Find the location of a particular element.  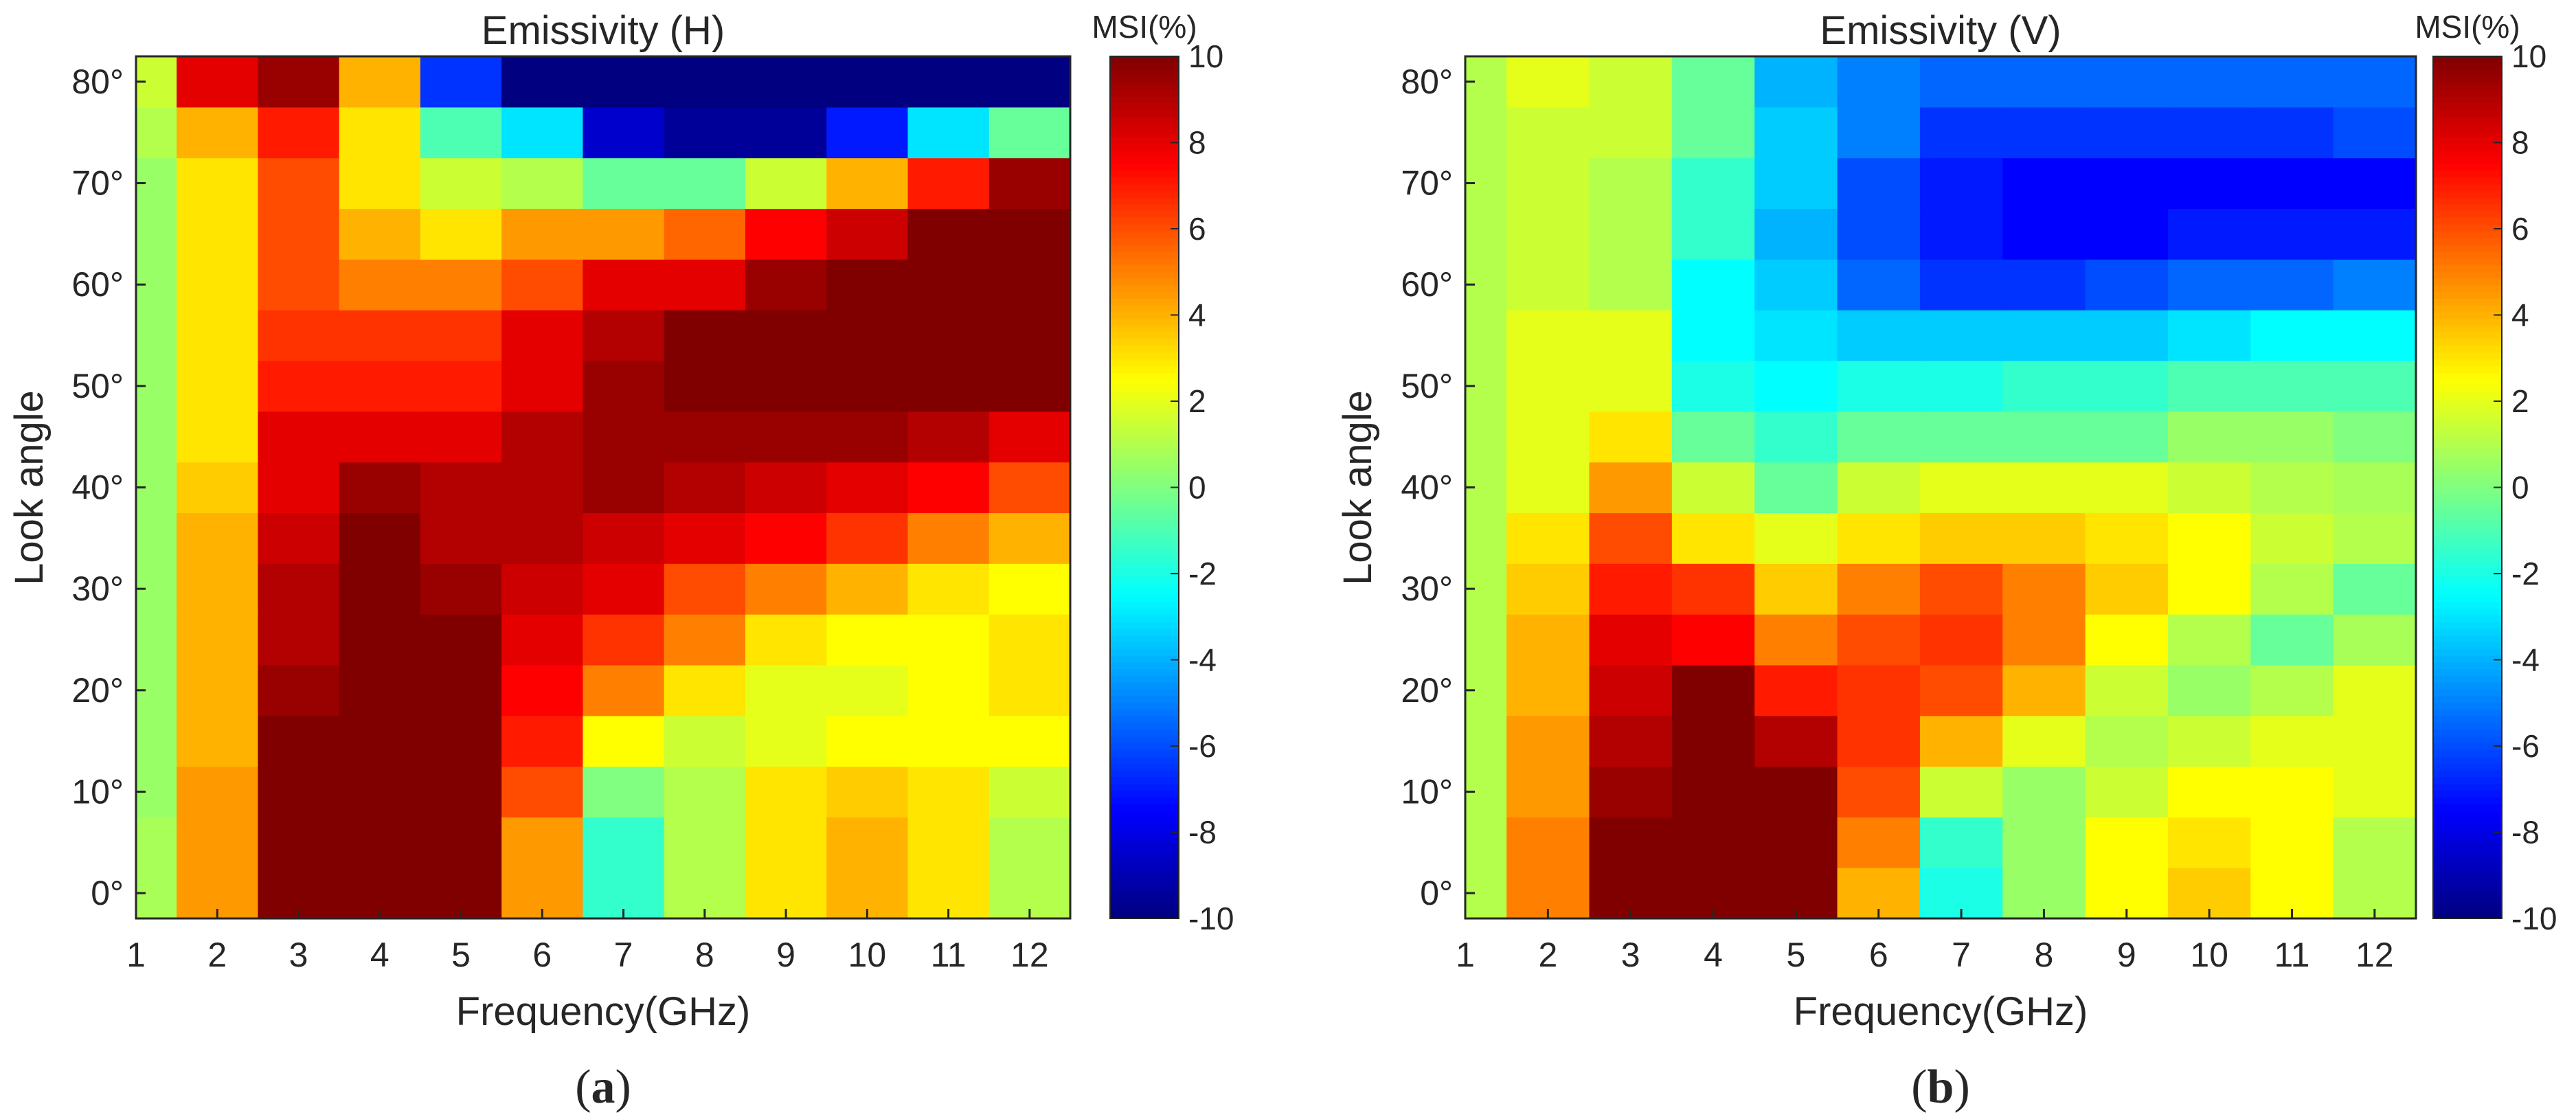

x-tick-label: 5 is located at coordinates (1795, 955).